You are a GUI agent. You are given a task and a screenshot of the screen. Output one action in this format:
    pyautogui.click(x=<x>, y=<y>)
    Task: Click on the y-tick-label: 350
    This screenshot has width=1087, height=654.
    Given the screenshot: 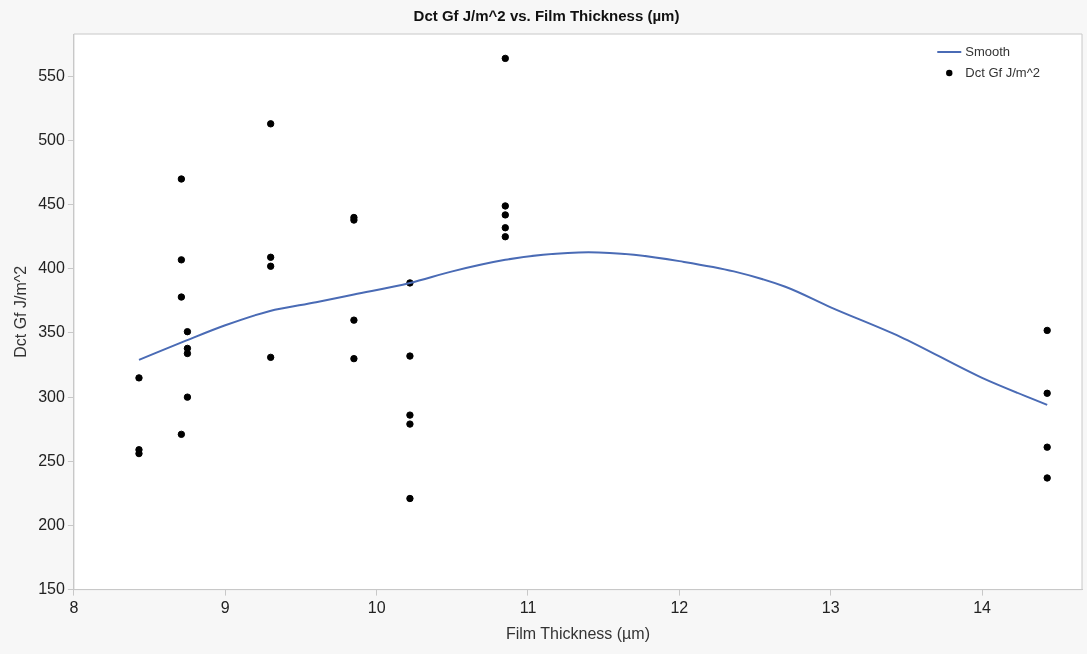 What is the action you would take?
    pyautogui.click(x=51, y=332)
    